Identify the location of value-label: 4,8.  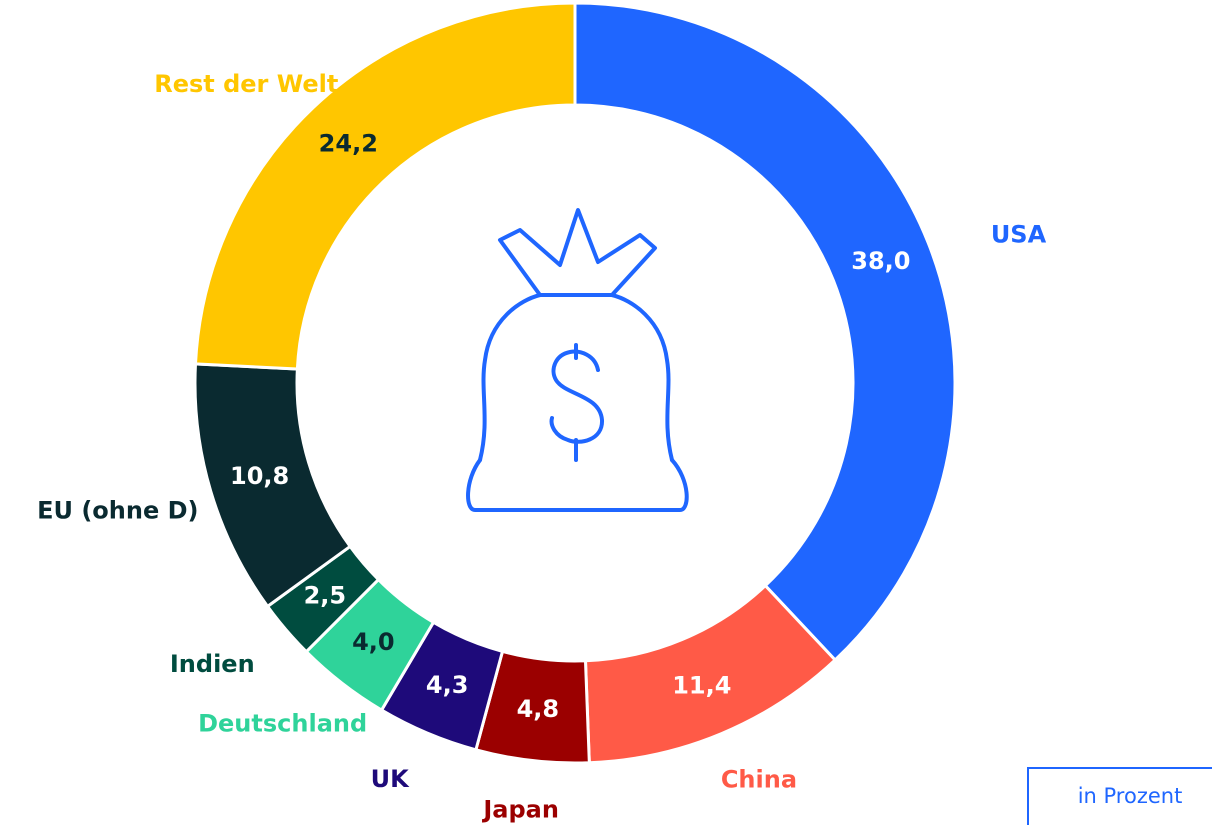
(538, 709).